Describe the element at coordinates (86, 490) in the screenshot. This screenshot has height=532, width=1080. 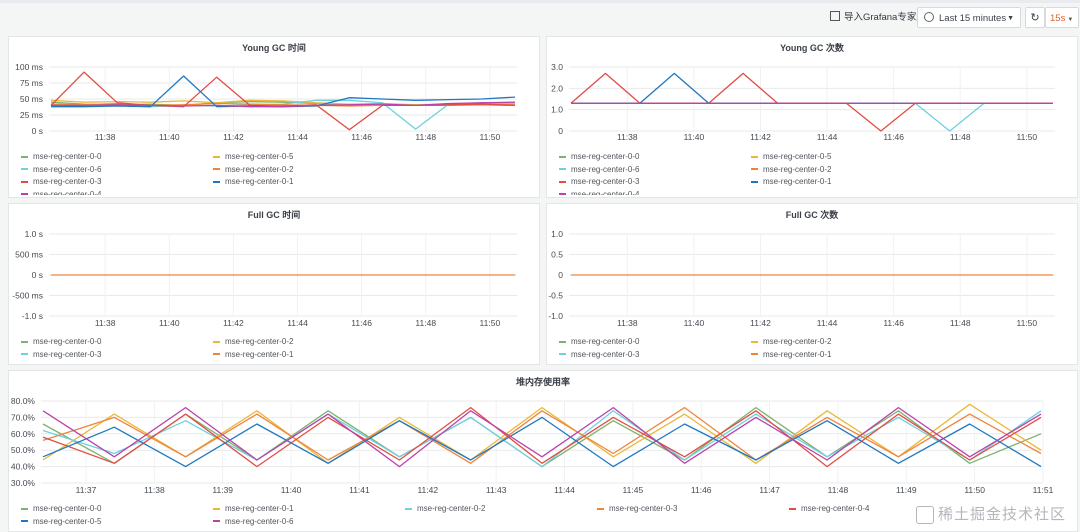
I see `x-tick-label: 11:37` at that location.